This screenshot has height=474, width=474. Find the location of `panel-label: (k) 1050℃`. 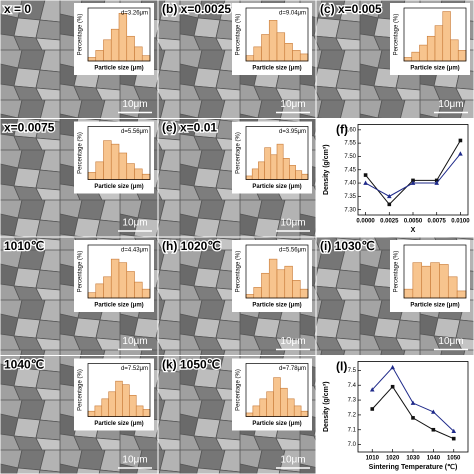

panel-label: (k) 1050℃ is located at coordinates (191, 365).